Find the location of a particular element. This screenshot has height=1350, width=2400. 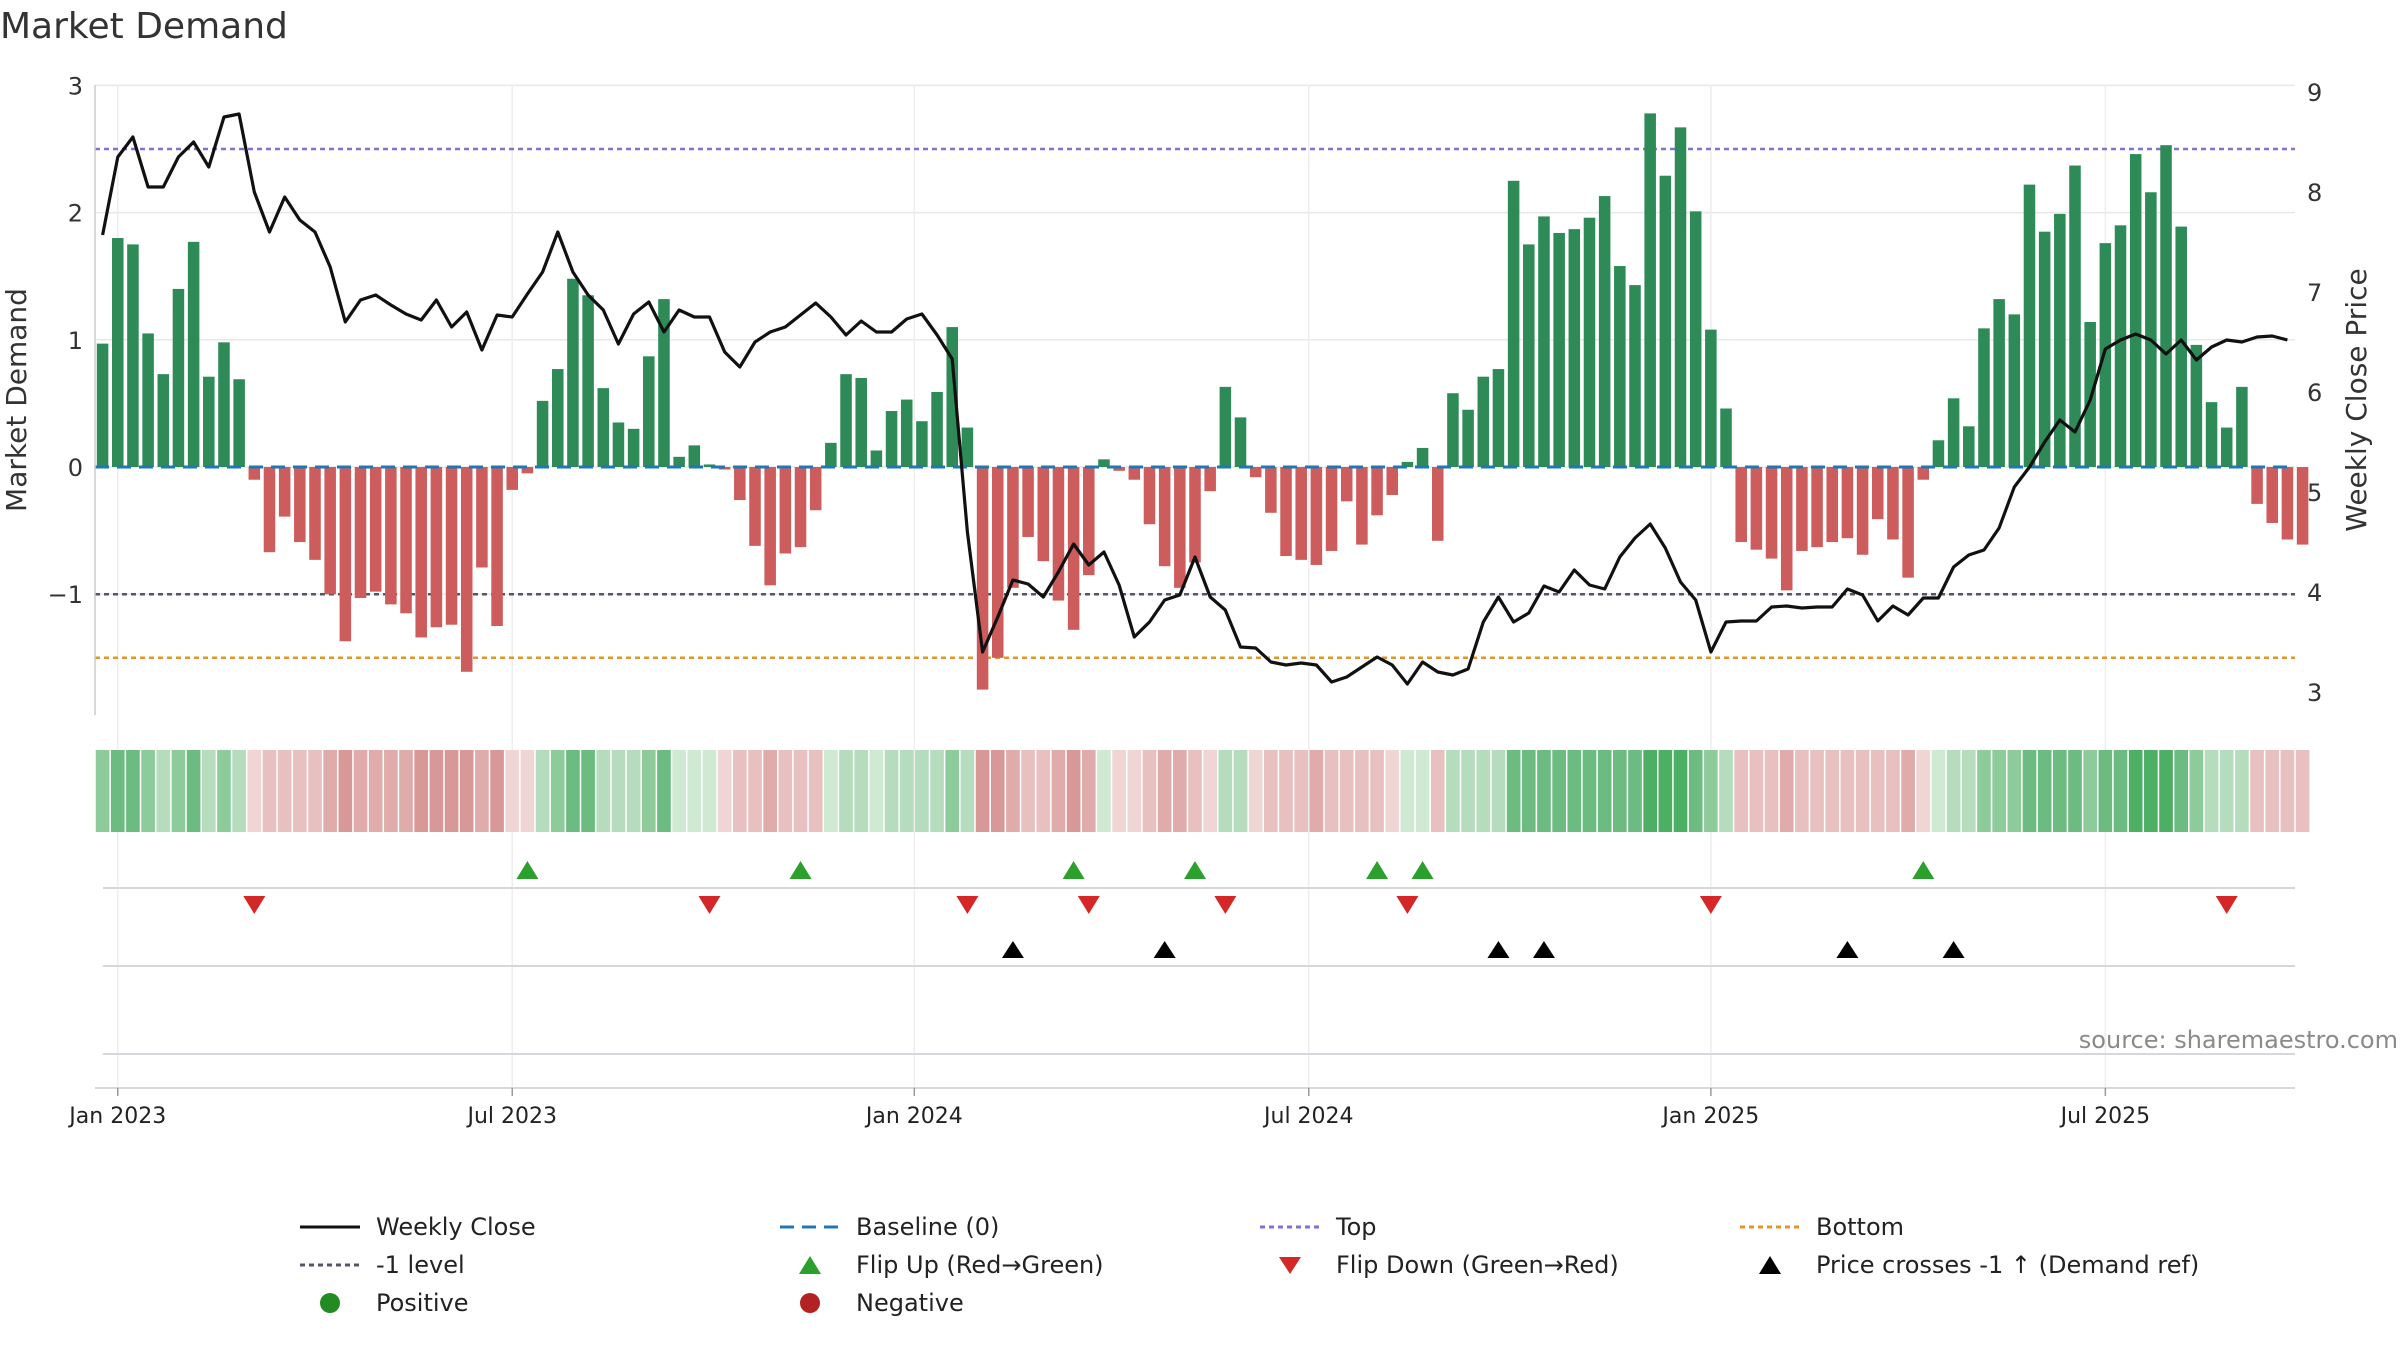

x-tick-label: Jul 2025 is located at coordinates (2105, 1116).